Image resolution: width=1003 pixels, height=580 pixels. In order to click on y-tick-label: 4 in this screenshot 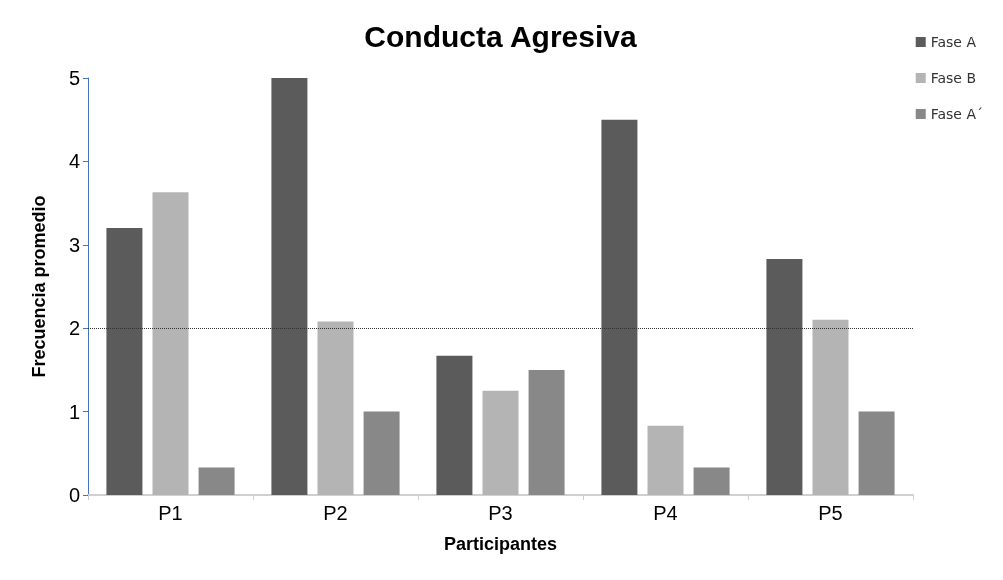, I will do `click(74, 161)`.